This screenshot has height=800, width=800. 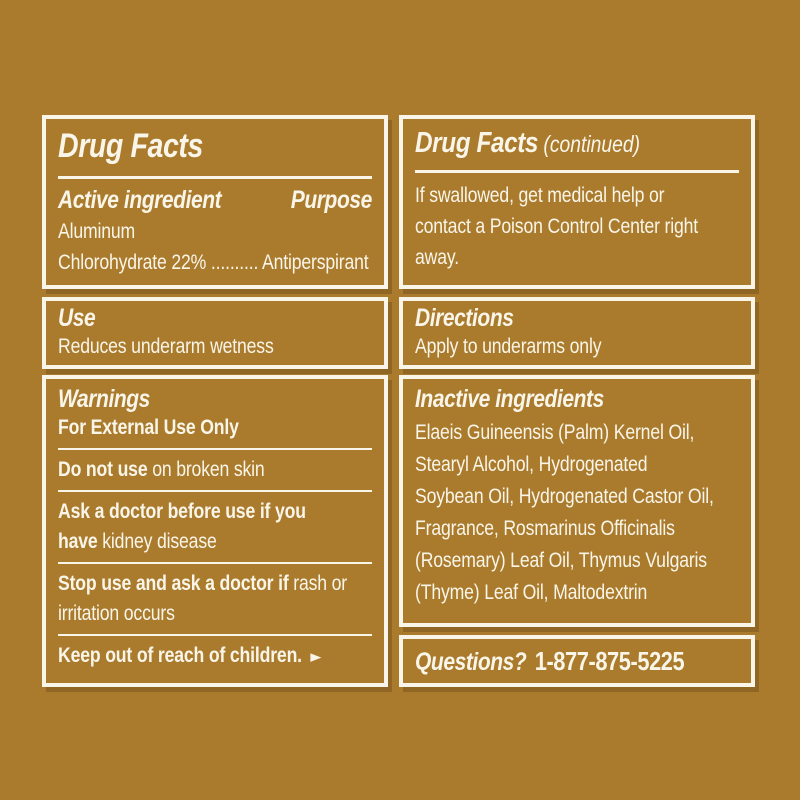 What do you see at coordinates (77, 318) in the screenshot?
I see `use-heading: Use` at bounding box center [77, 318].